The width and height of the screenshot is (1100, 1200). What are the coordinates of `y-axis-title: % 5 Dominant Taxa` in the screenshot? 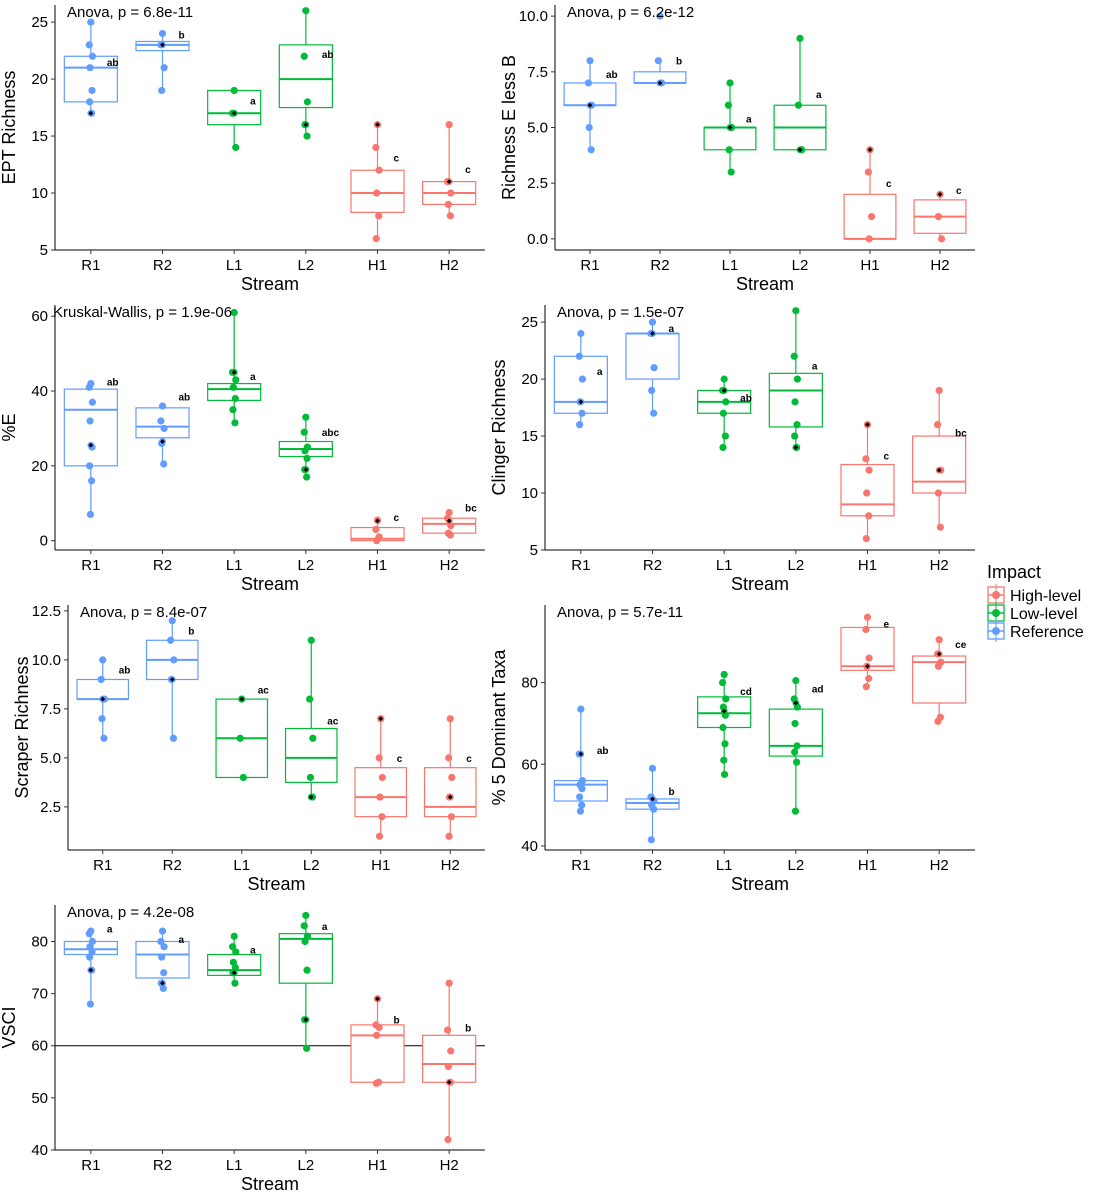 It's located at (499, 727).